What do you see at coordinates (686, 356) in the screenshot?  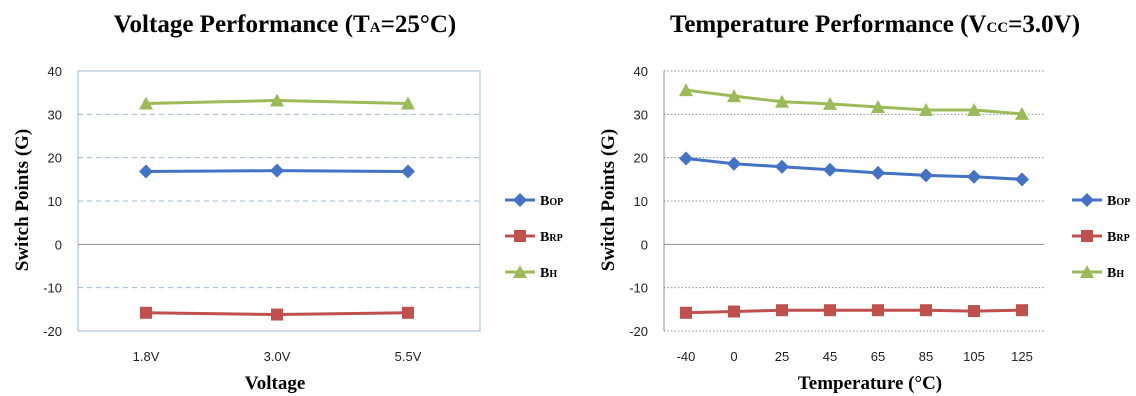 I see `x-tick-label: -40` at bounding box center [686, 356].